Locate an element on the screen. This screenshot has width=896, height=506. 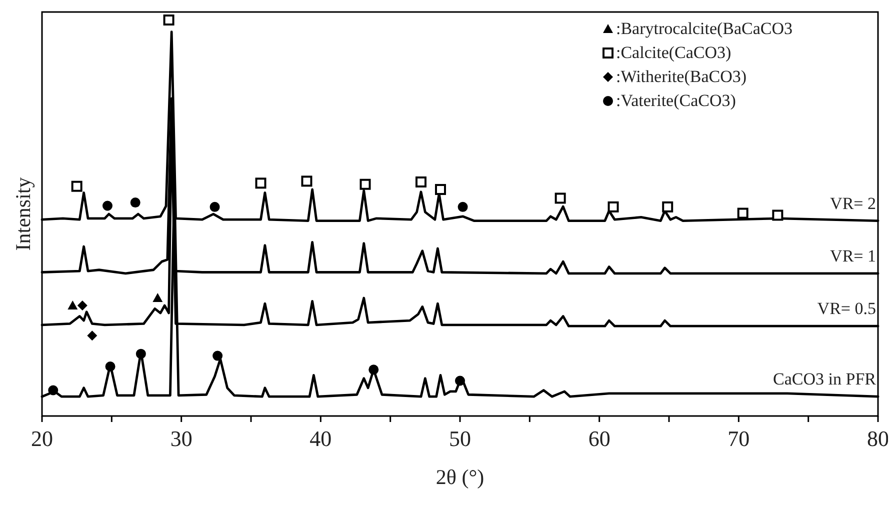
x-tick-label: 80 is located at coordinates (878, 438).